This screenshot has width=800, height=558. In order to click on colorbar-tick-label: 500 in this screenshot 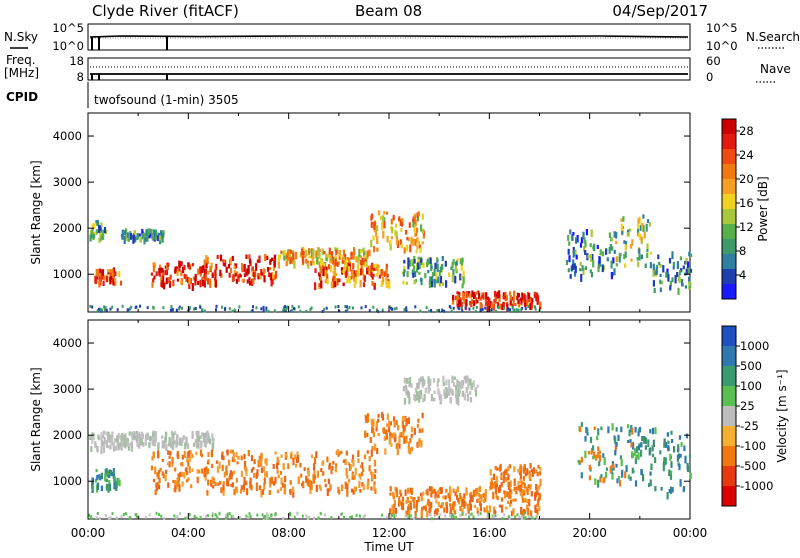, I will do `click(751, 366)`.